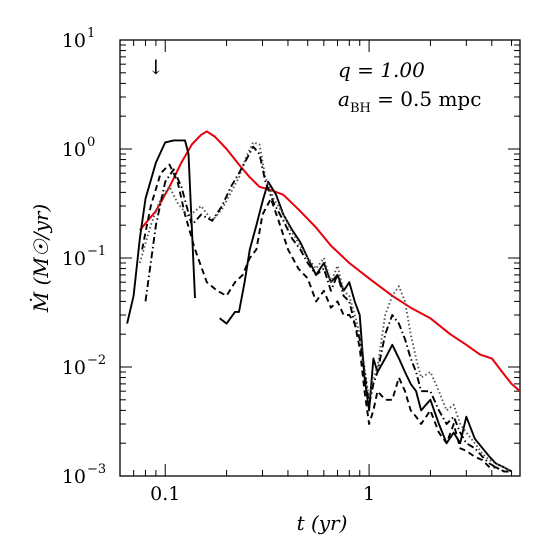  I want to click on series-line-solid-black, so click(161, 231).